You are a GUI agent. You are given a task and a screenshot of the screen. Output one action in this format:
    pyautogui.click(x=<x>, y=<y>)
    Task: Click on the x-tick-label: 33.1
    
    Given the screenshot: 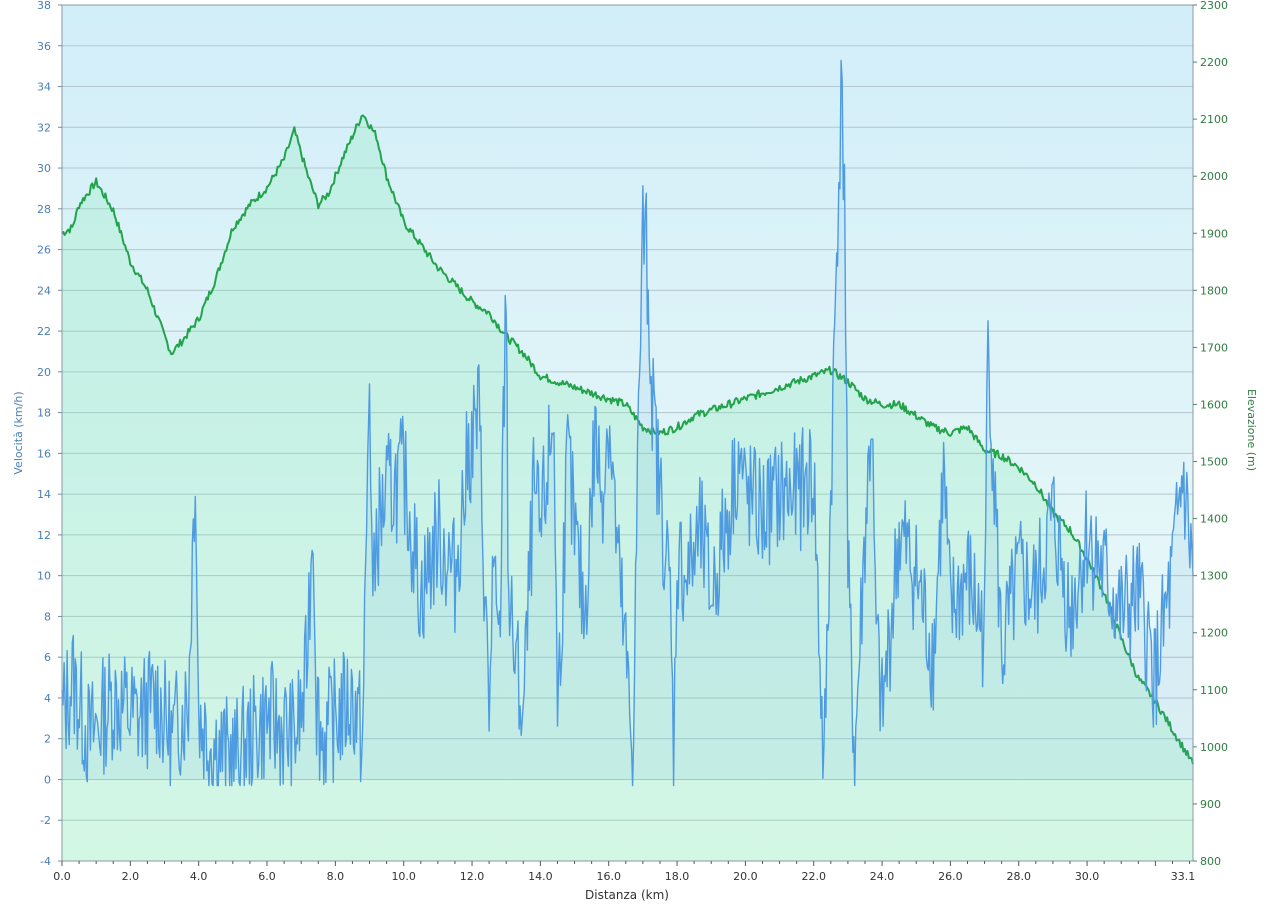 What is the action you would take?
    pyautogui.click(x=1183, y=876)
    